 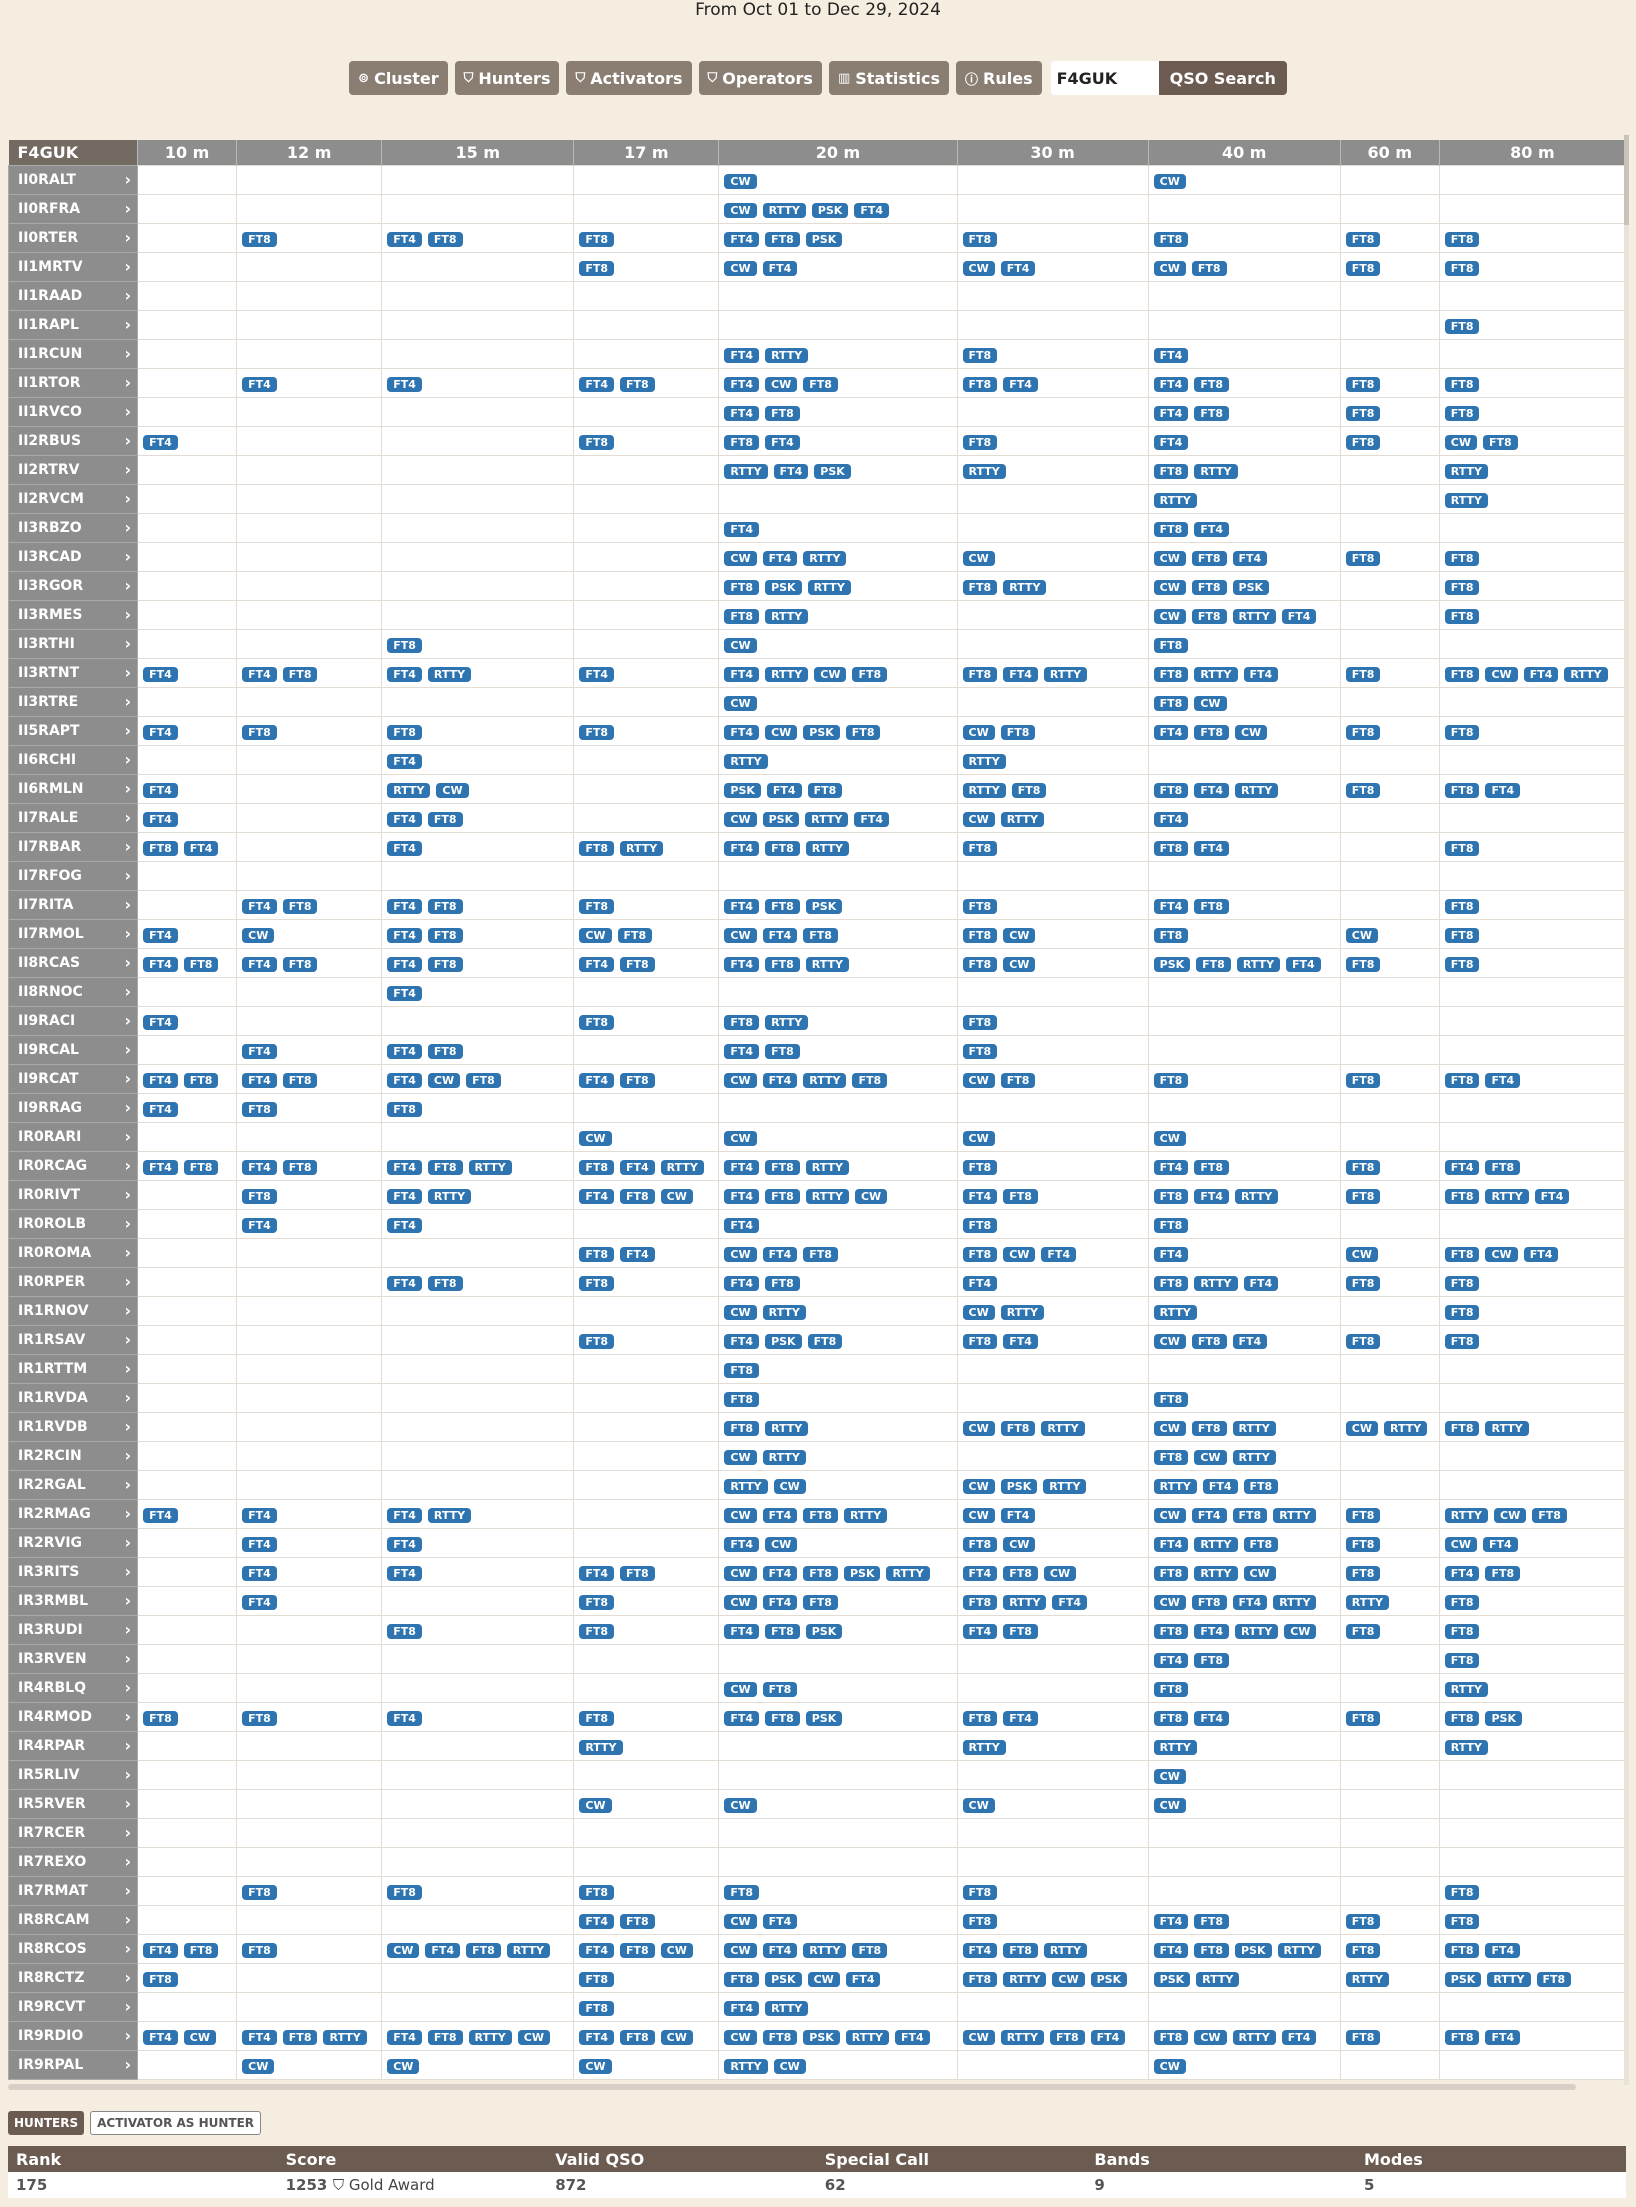 What do you see at coordinates (176, 2123) in the screenshot?
I see `tab-activator-as-hunter: ACTIVATOR AS HUNTER` at bounding box center [176, 2123].